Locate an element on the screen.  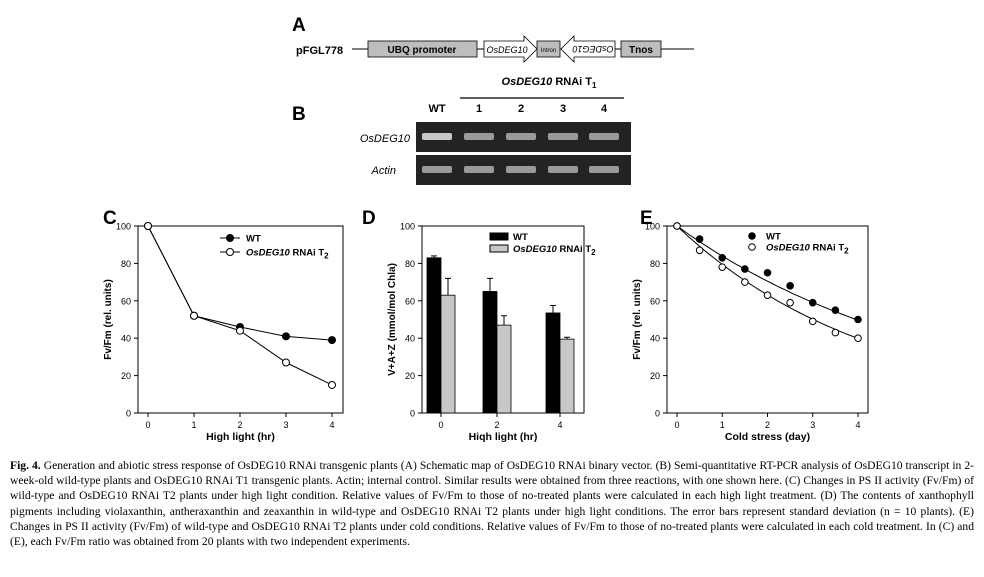
panel-a-letter: A is located at coordinates (299, 25).